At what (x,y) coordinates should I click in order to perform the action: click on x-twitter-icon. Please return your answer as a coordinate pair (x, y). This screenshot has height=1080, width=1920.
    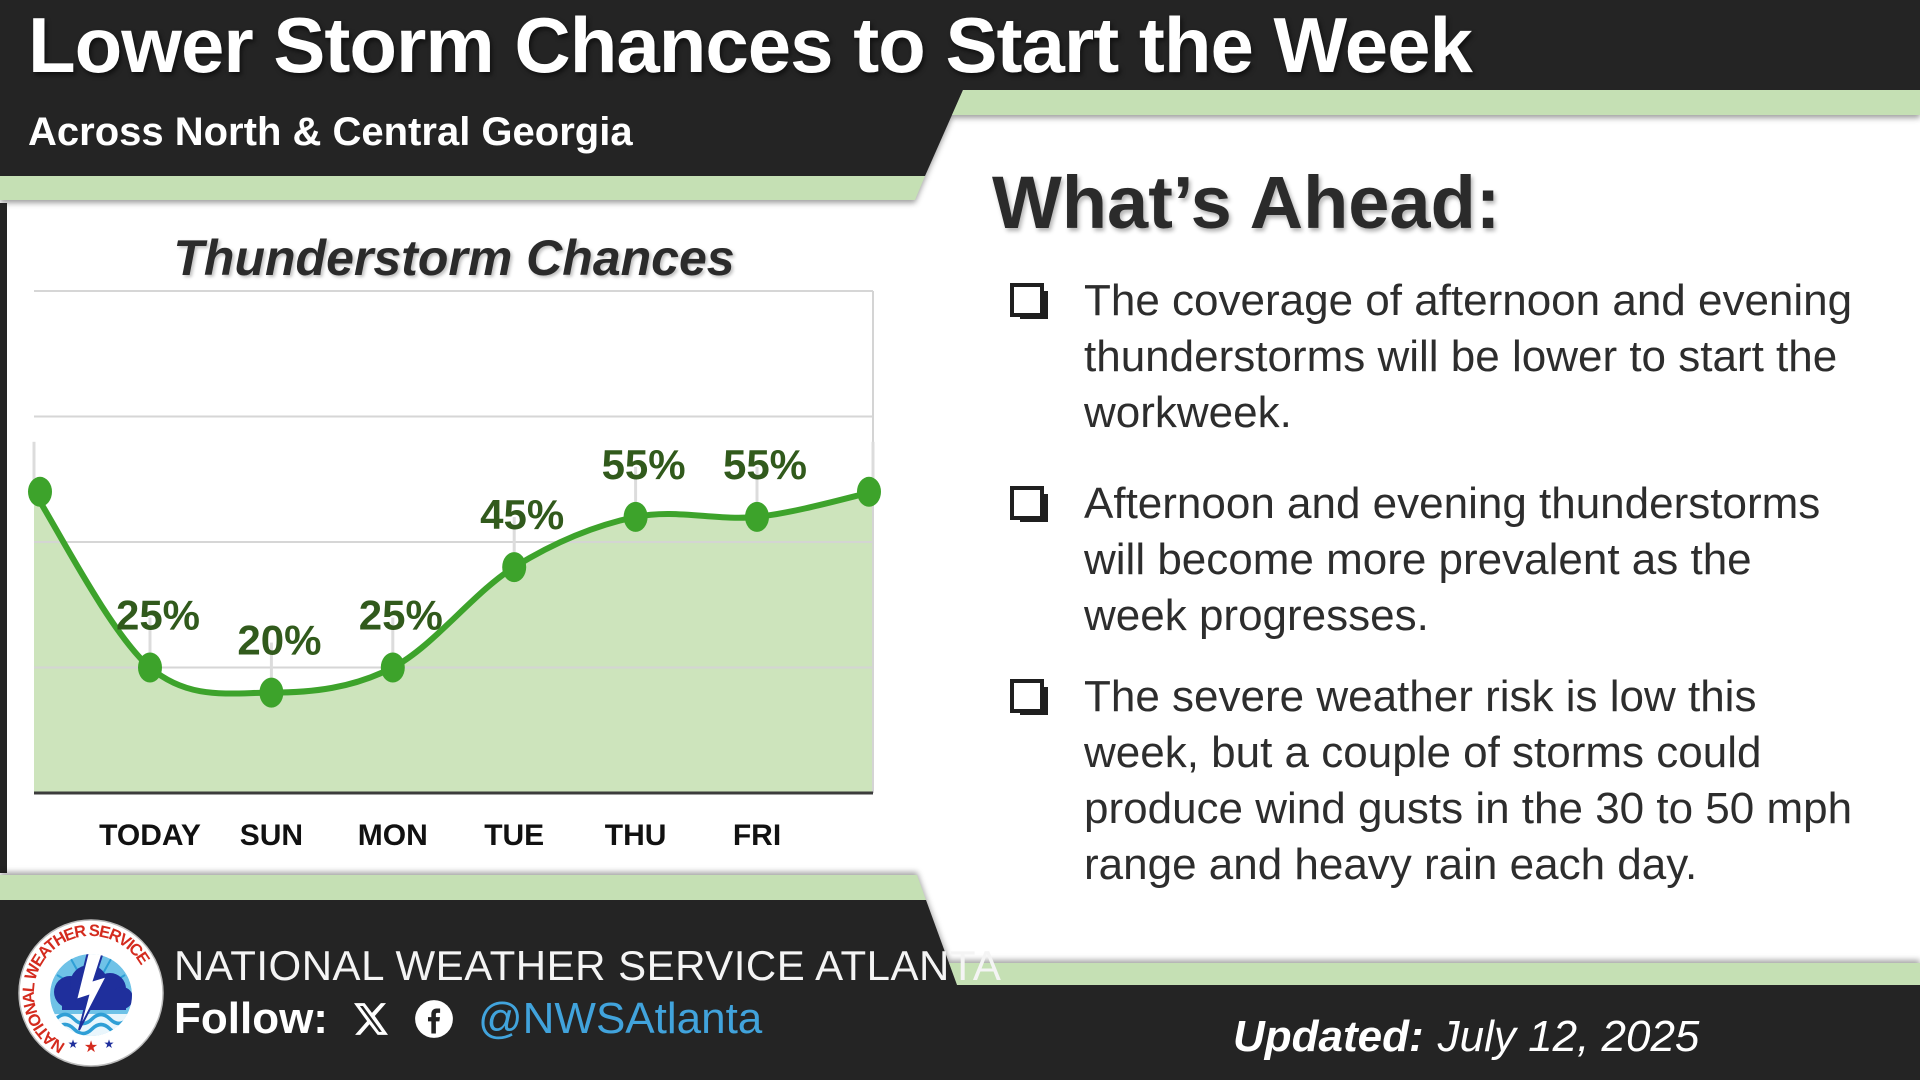
    Looking at the image, I should click on (370, 1019).